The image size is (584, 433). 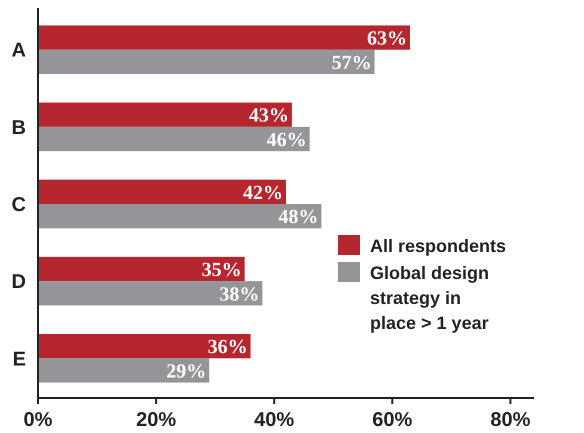 What do you see at coordinates (19, 127) in the screenshot?
I see `y-tick-label: B` at bounding box center [19, 127].